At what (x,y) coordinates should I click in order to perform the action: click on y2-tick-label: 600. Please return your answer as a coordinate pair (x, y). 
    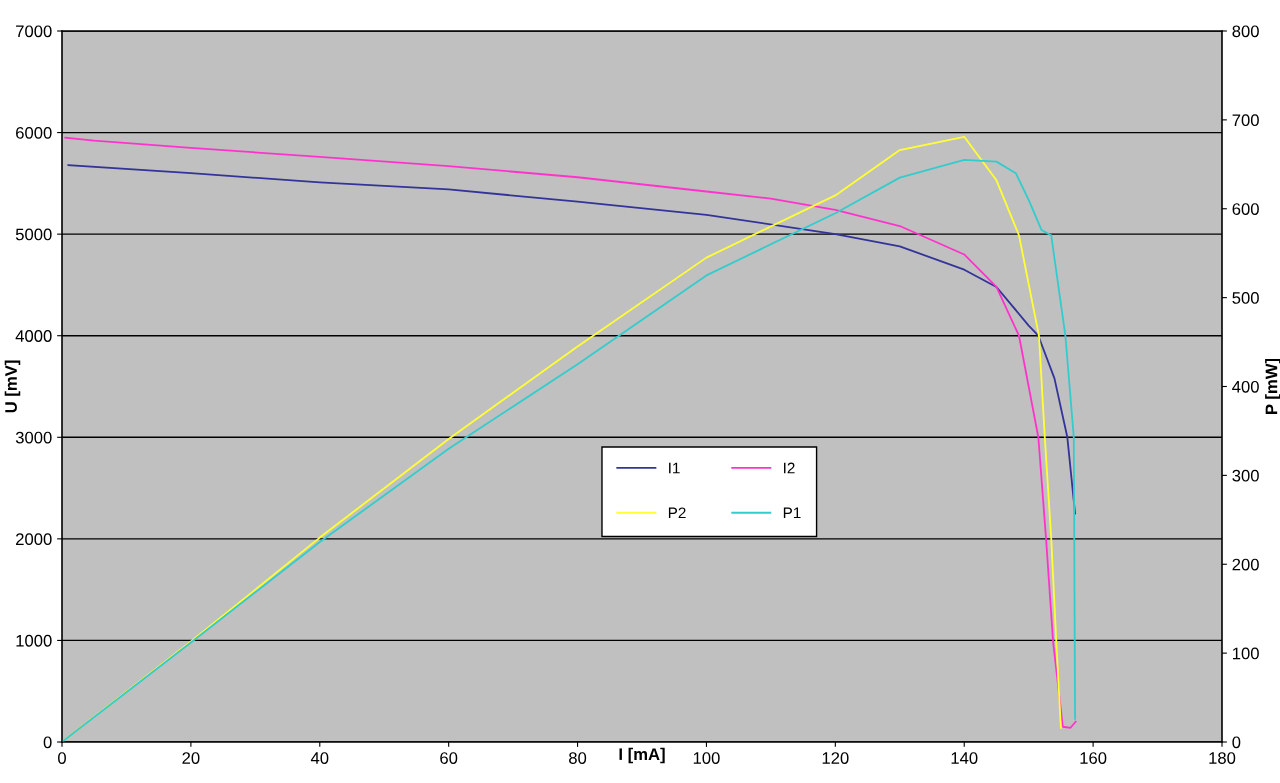
    Looking at the image, I should click on (1245, 209).